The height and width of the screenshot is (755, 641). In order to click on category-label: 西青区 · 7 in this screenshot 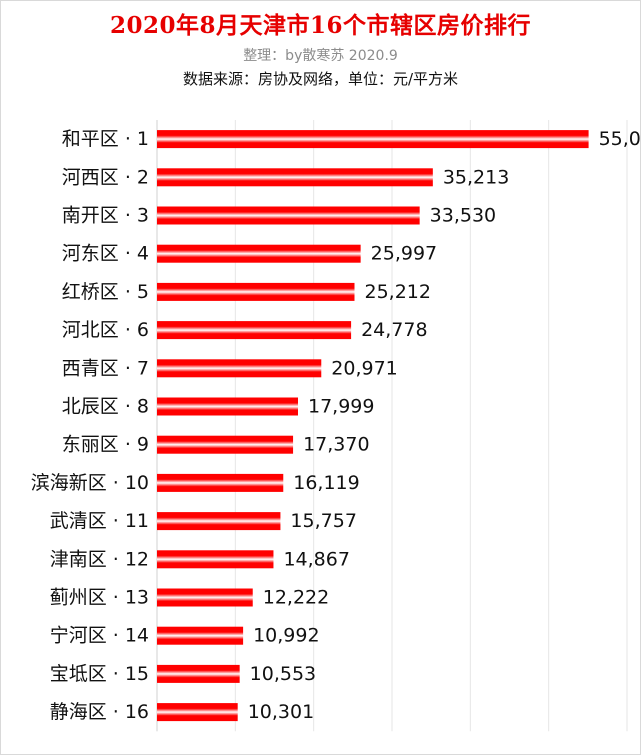, I will do `click(105, 368)`.